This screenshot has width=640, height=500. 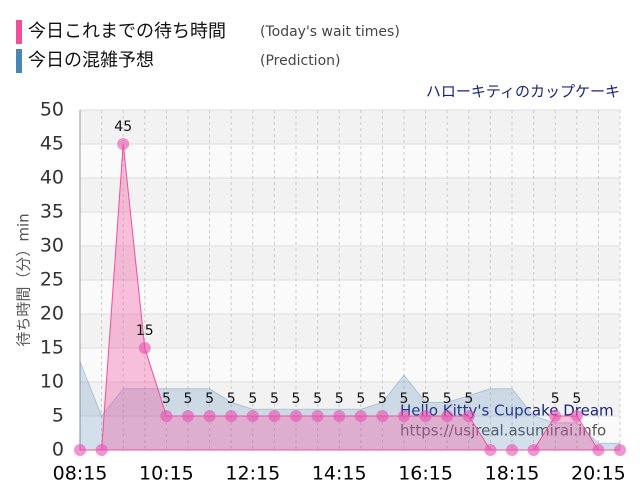 What do you see at coordinates (145, 331) in the screenshot?
I see `data-label: 15` at bounding box center [145, 331].